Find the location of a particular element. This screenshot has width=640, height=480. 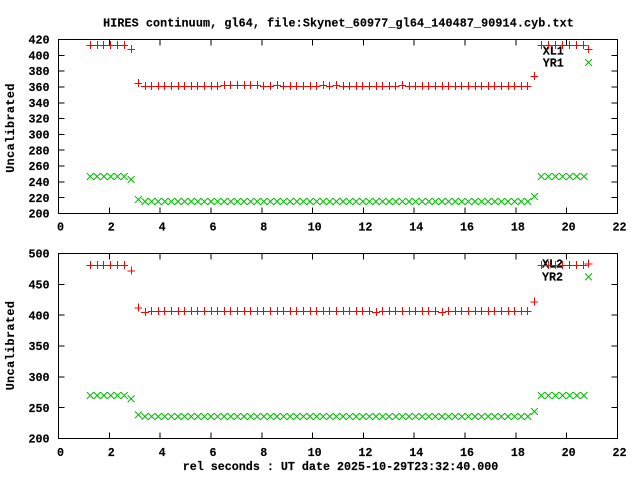

svg-text: 260 is located at coordinates (38, 167).